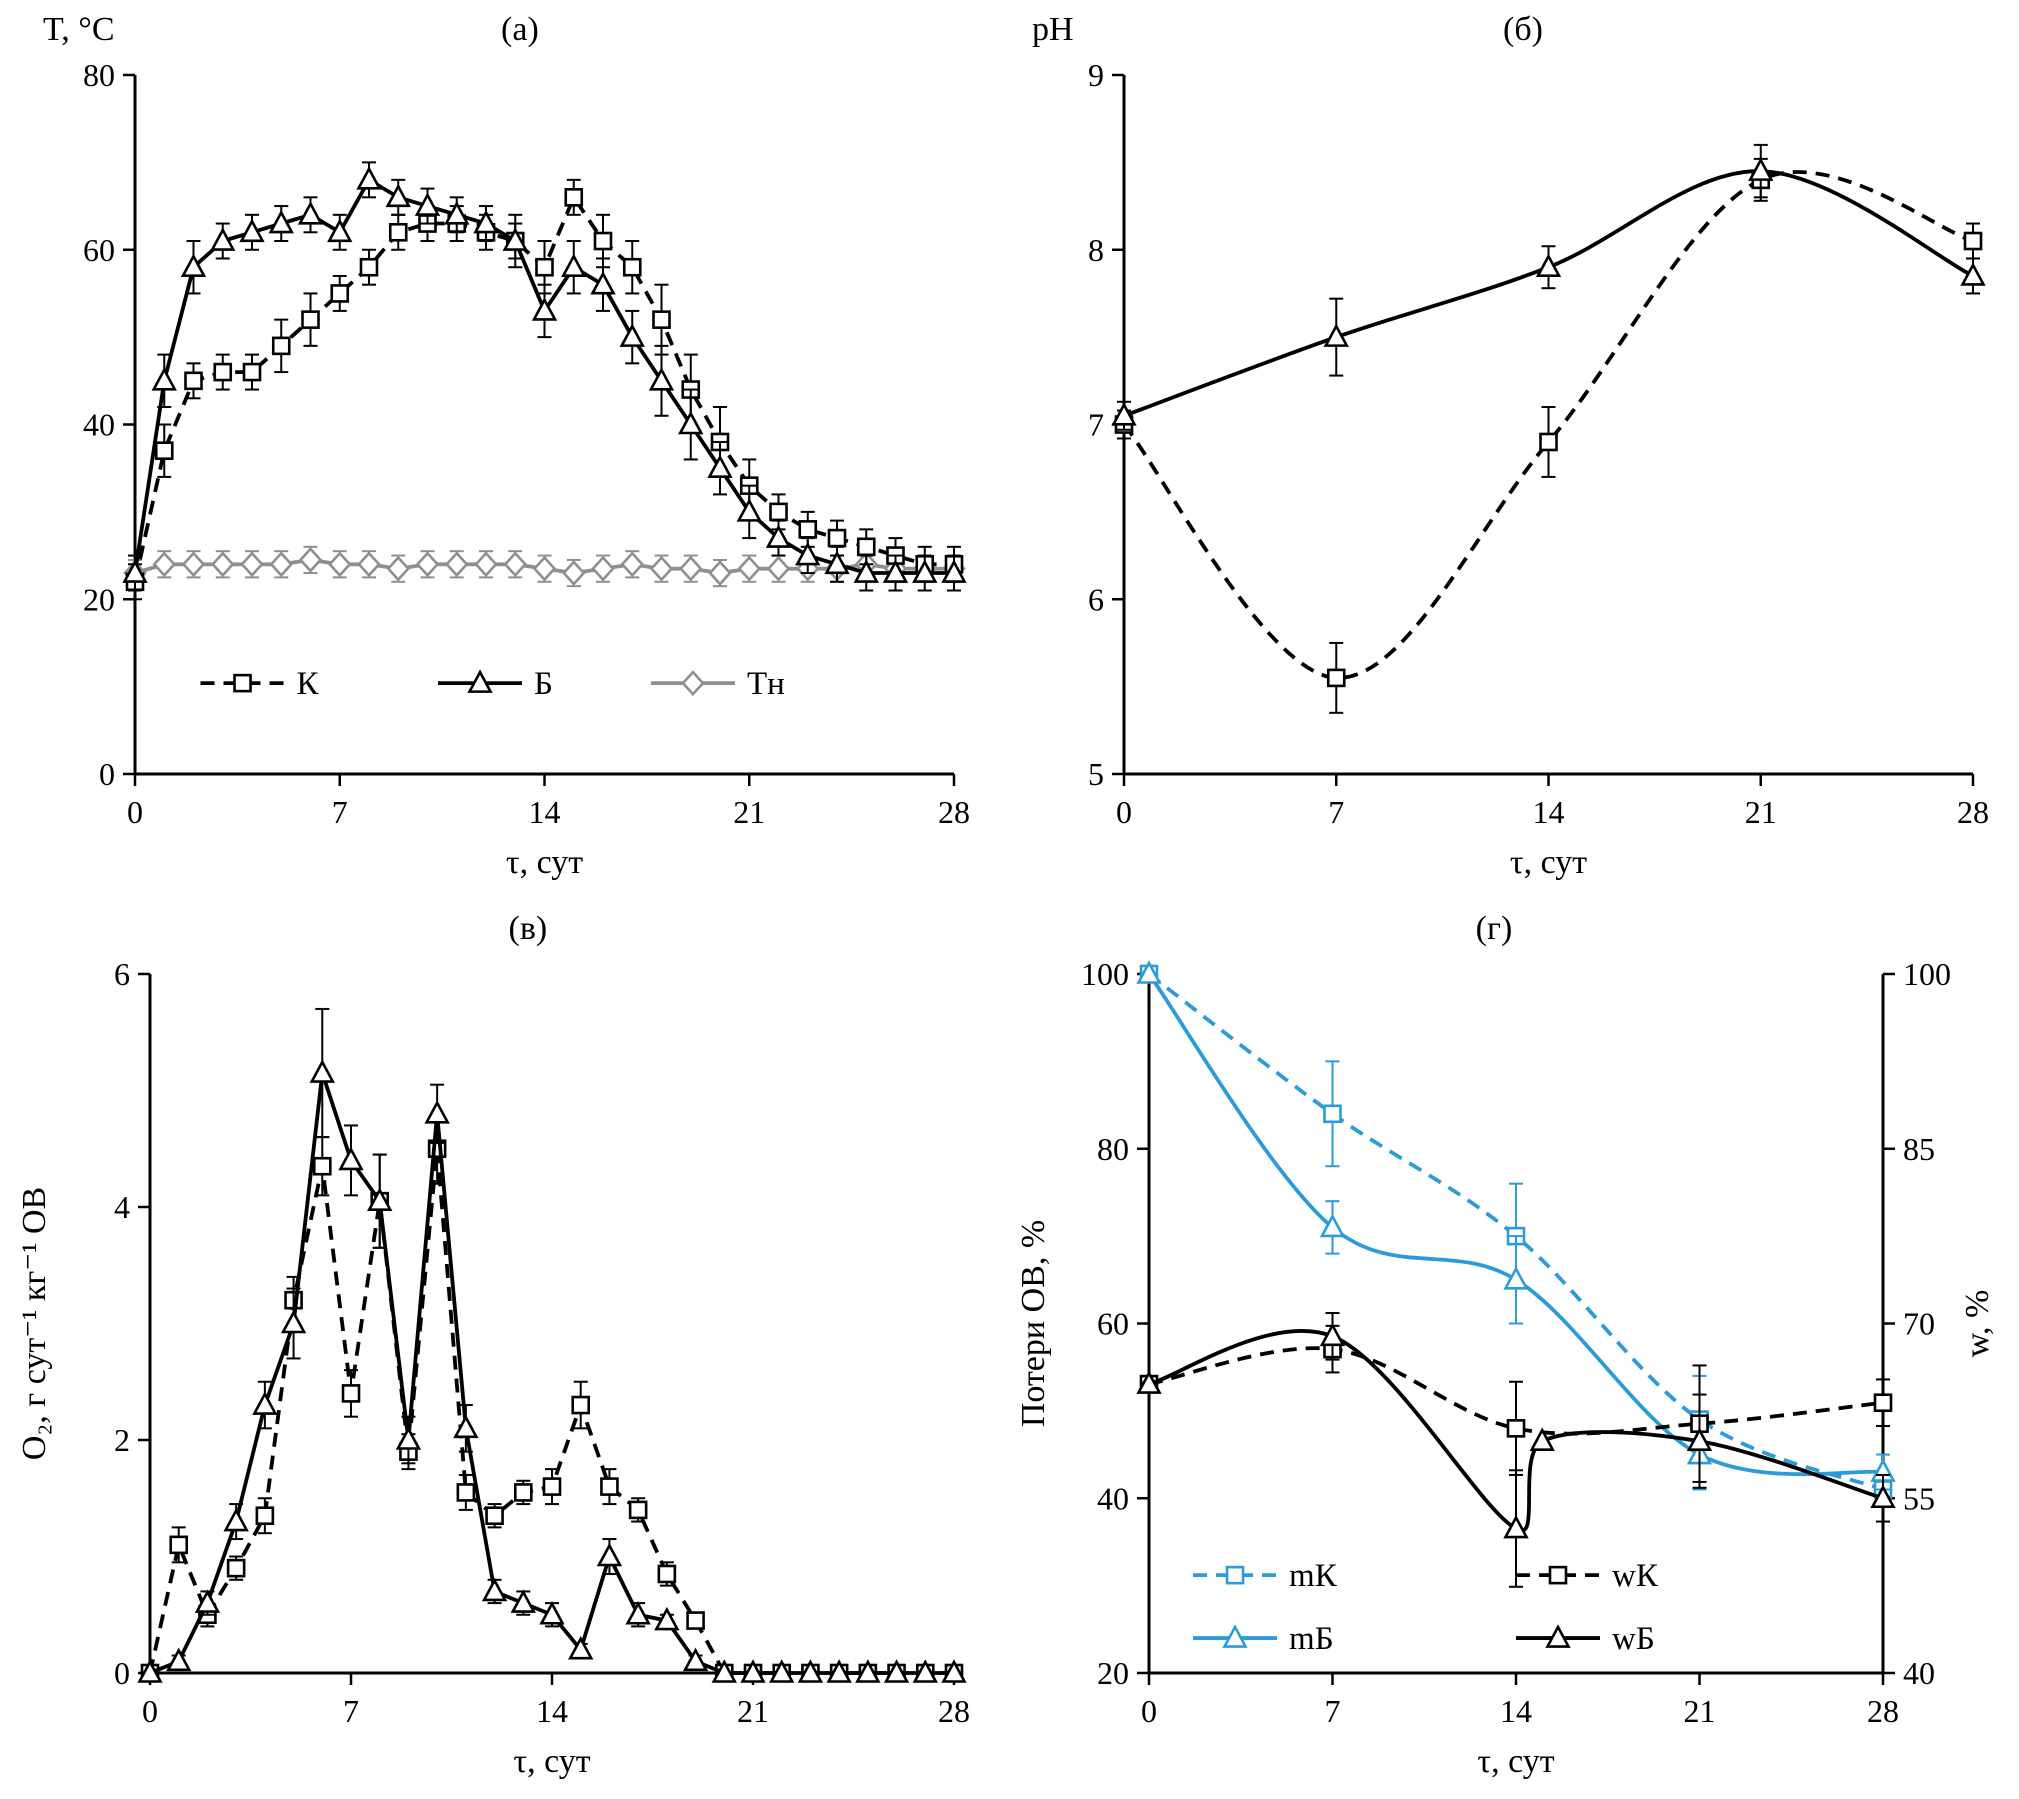 Image resolution: width=2019 pixels, height=1799 pixels. What do you see at coordinates (1919, 1324) in the screenshot?
I see `y-tick-right-label: 70` at bounding box center [1919, 1324].